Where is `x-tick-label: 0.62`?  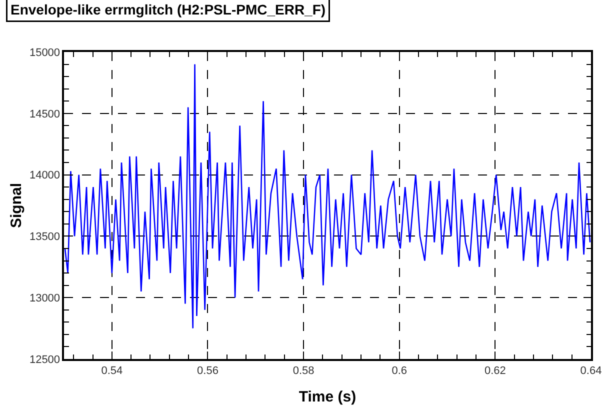
x-tick-label: 0.62 is located at coordinates (495, 370).